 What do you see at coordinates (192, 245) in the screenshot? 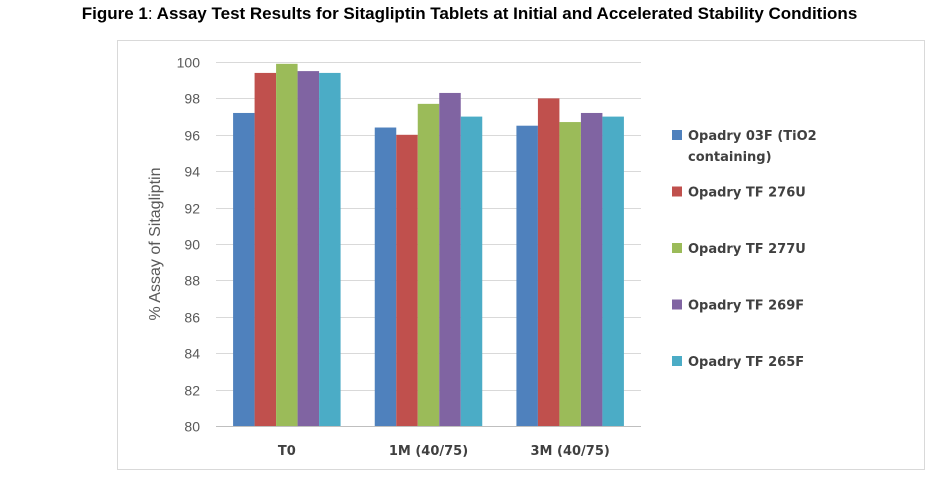
I see `y-tick-label: 90` at bounding box center [192, 245].